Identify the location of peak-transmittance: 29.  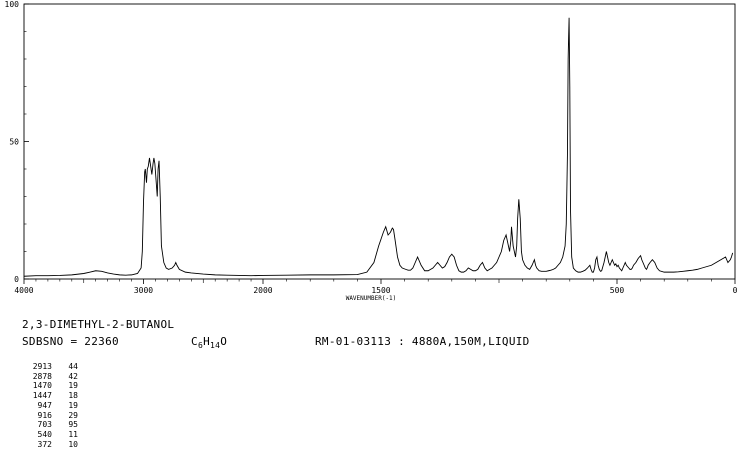
(73, 415).